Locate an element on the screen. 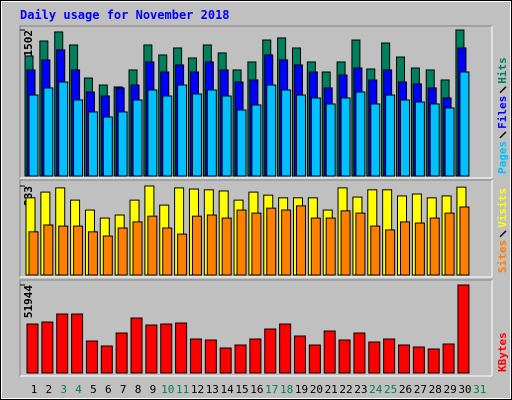  x-tick-label: 18 is located at coordinates (286, 389).